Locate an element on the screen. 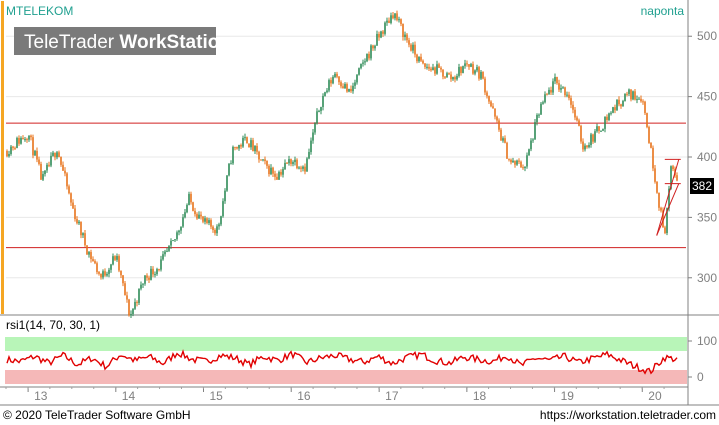 This screenshot has height=425, width=719. symbol-label: MTELEKOM is located at coordinates (39, 11).